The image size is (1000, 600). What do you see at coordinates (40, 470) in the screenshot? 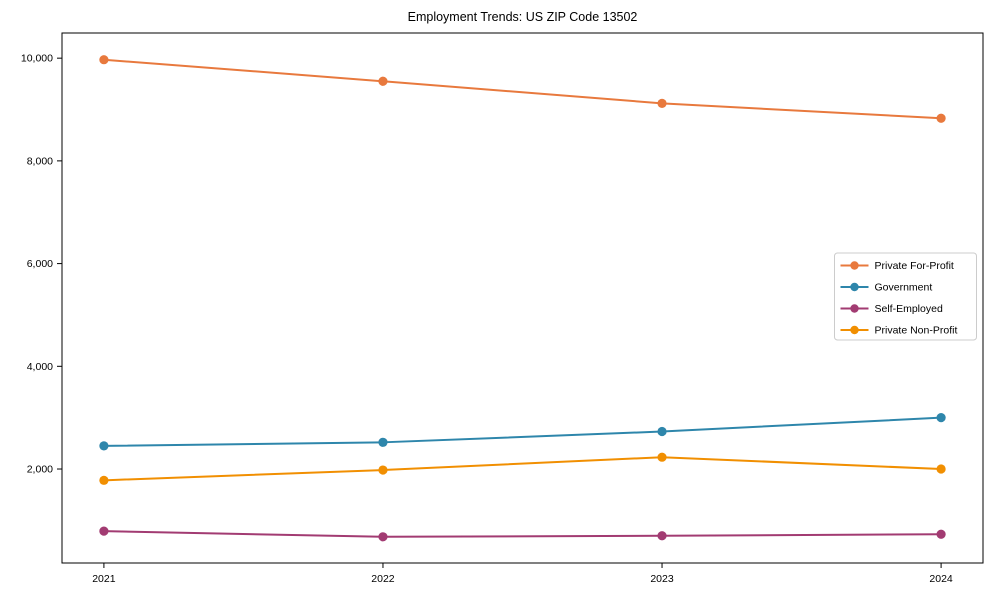
I see `y-tick-label: 2,000` at bounding box center [40, 470].